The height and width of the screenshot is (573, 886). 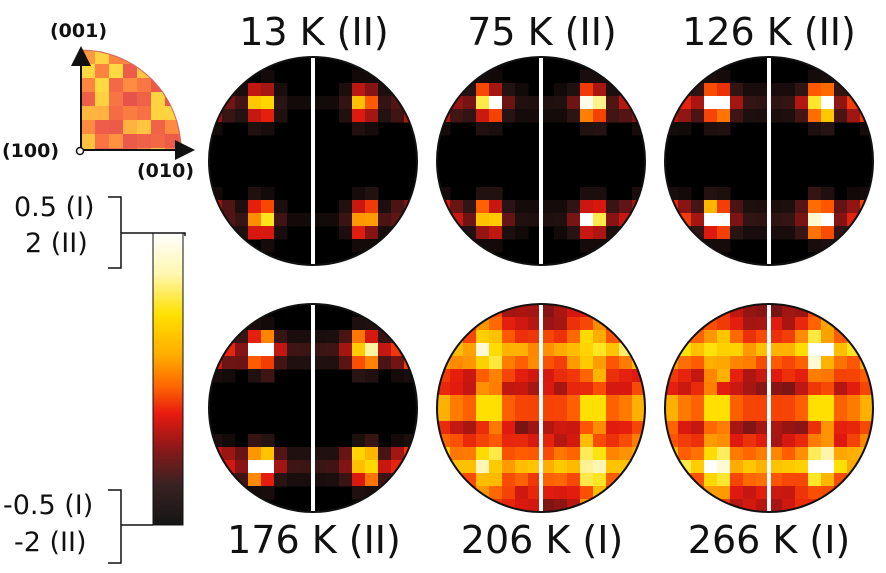 I want to click on colorbar, so click(x=168, y=379).